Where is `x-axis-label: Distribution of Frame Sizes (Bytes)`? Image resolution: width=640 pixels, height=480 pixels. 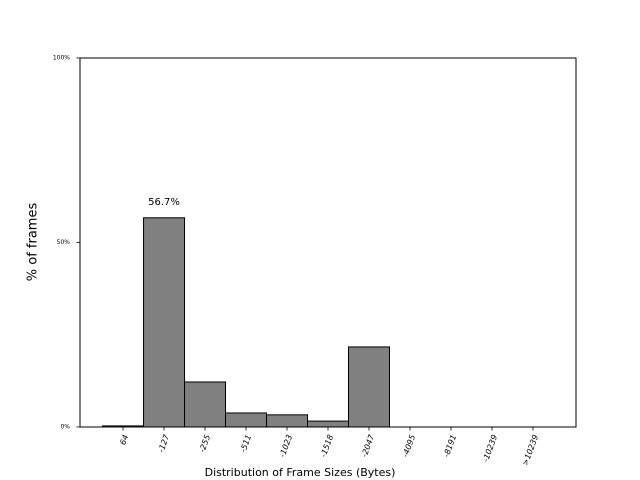
x-axis-label: Distribution of Frame Sizes (Bytes) is located at coordinates (300, 472).